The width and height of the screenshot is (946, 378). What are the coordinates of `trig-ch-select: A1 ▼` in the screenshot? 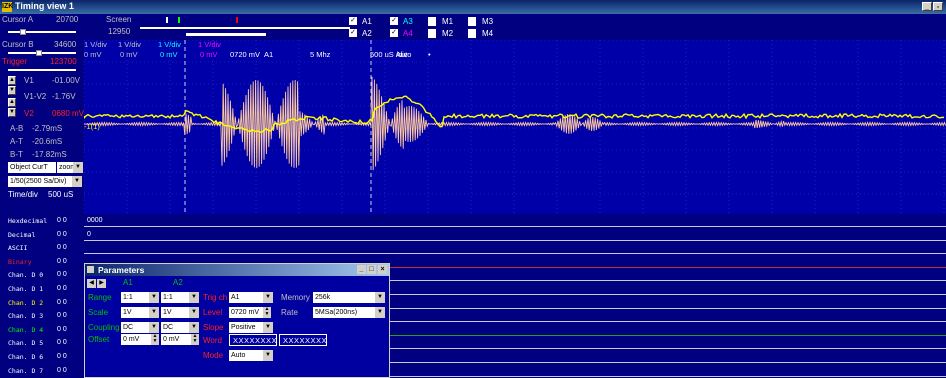 It's located at (251, 297).